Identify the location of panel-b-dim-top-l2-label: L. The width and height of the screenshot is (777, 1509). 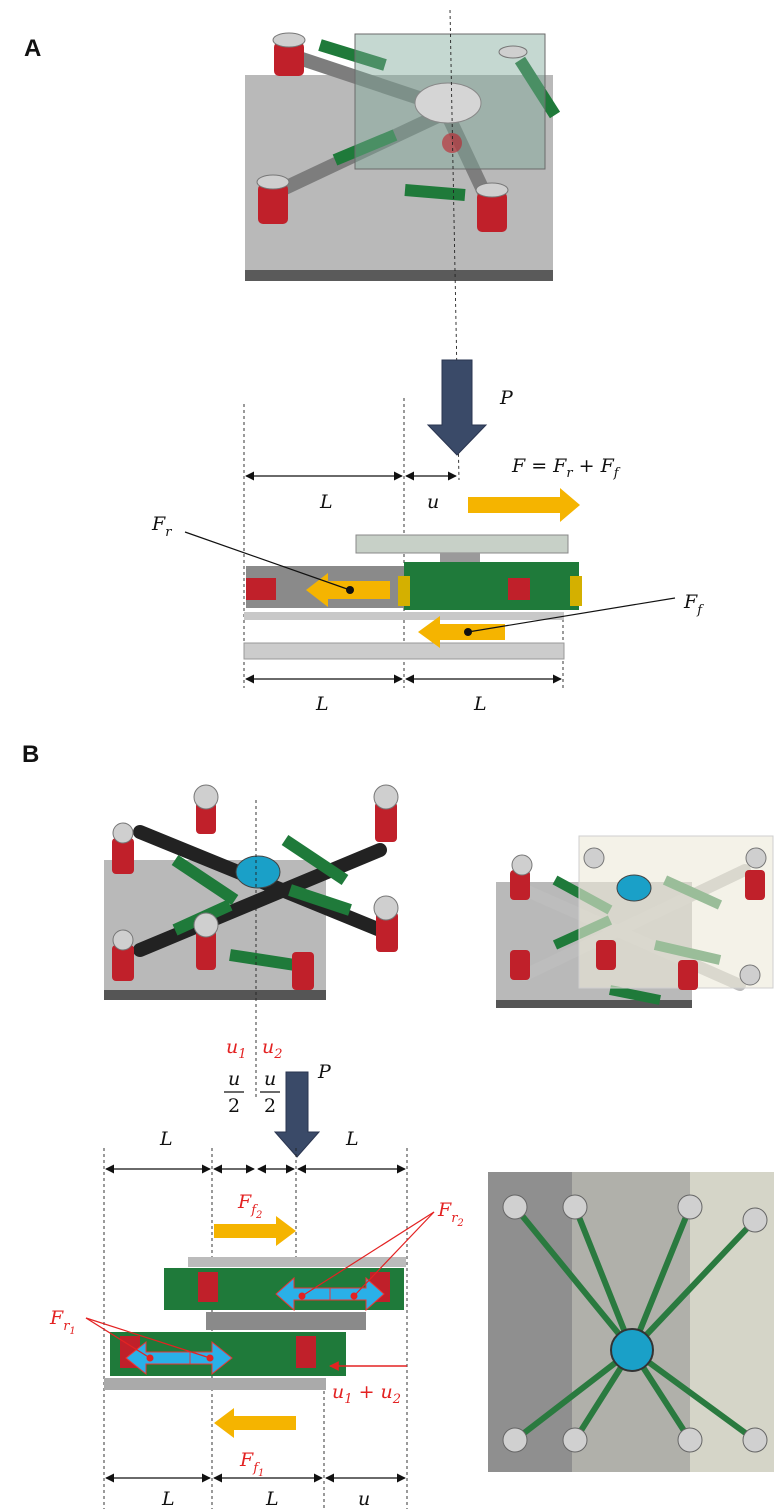
(352, 1139).